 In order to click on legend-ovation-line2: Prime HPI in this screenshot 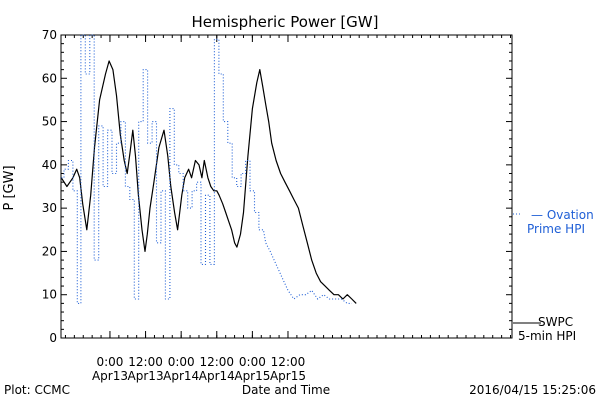, I will do `click(556, 229)`.